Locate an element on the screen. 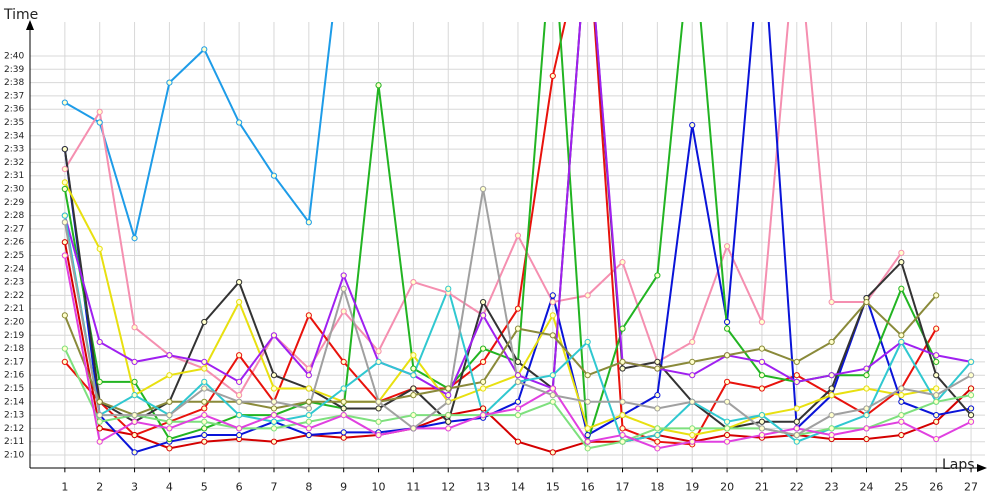  x-tick-label: 23 is located at coordinates (832, 486).